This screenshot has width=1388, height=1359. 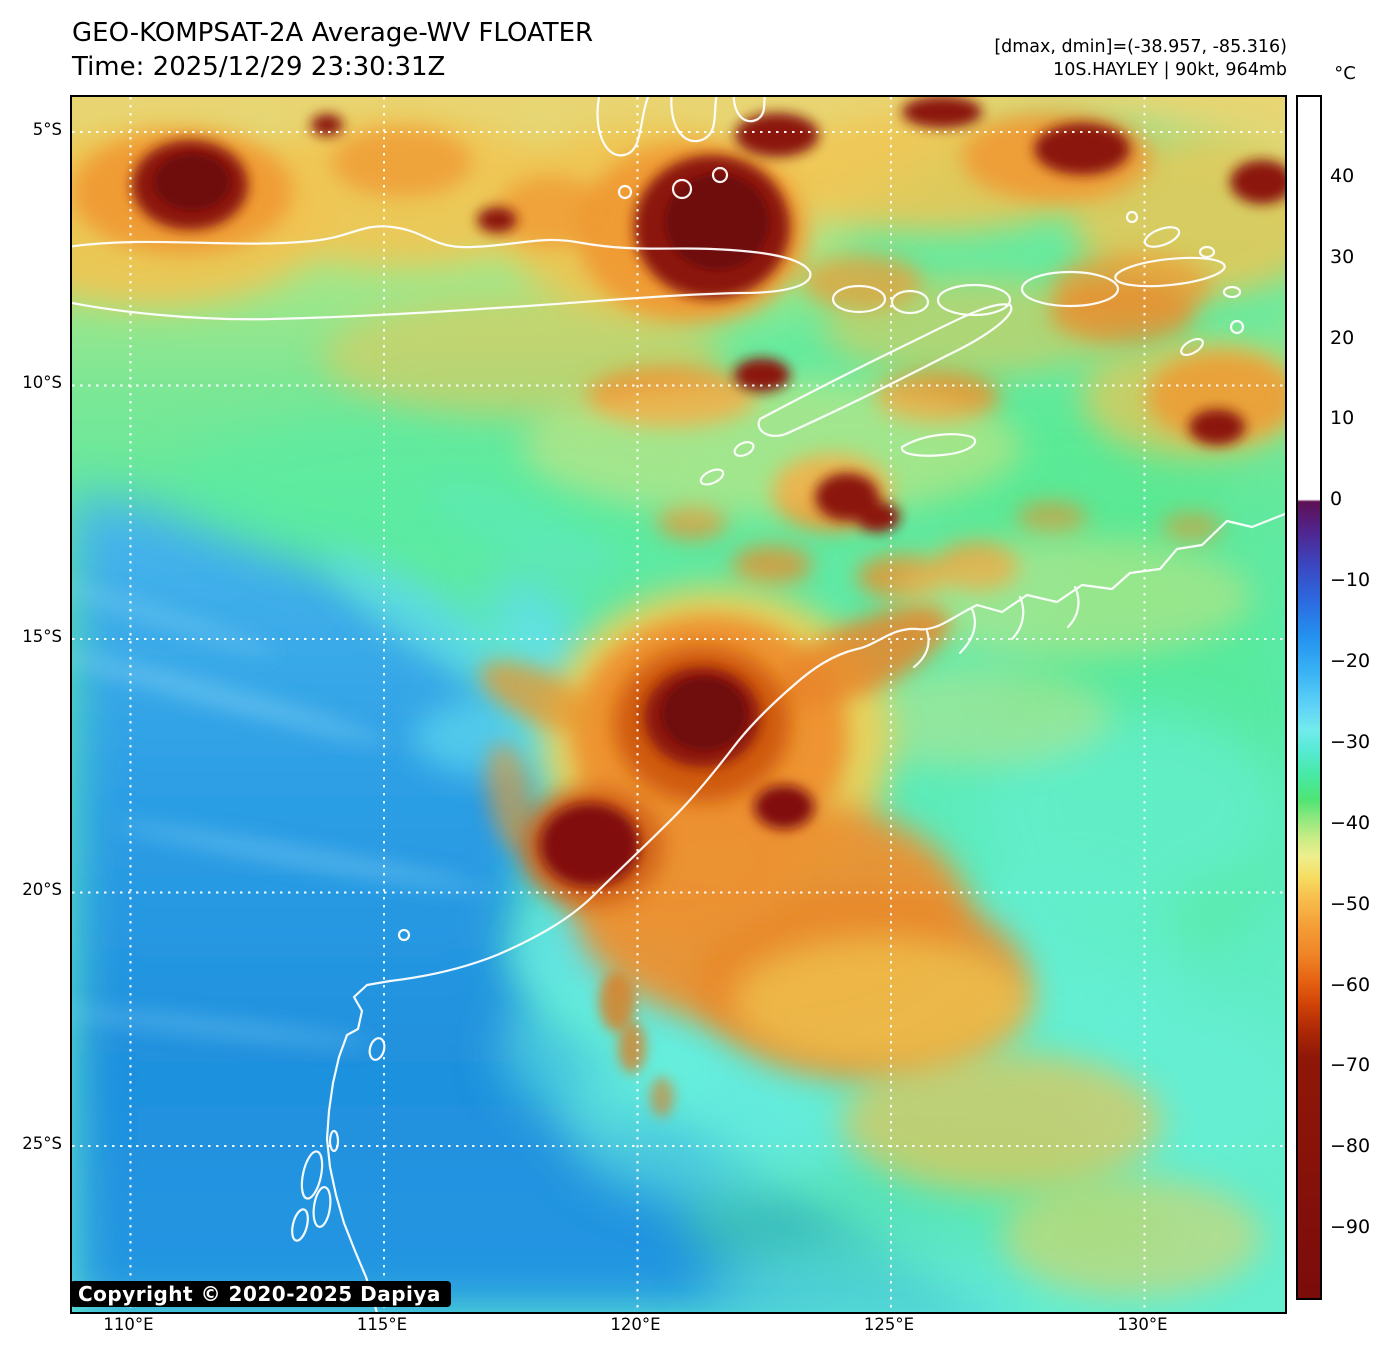 I want to click on colorbar-tick: −30, so click(x=1350, y=741).